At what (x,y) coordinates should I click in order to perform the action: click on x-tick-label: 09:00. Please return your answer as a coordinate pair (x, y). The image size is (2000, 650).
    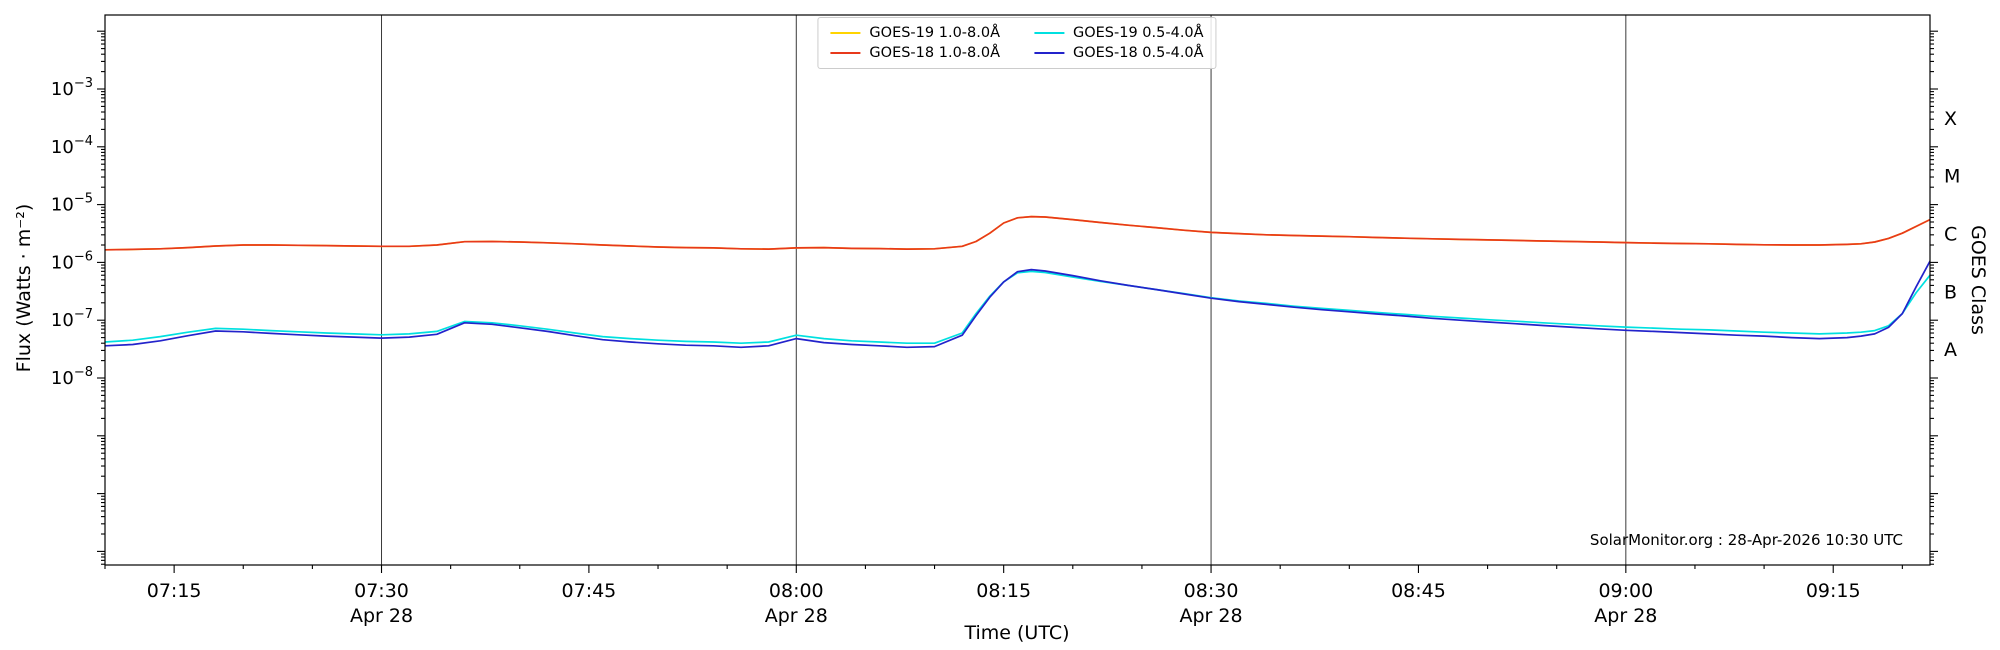
    Looking at the image, I should click on (1625, 591).